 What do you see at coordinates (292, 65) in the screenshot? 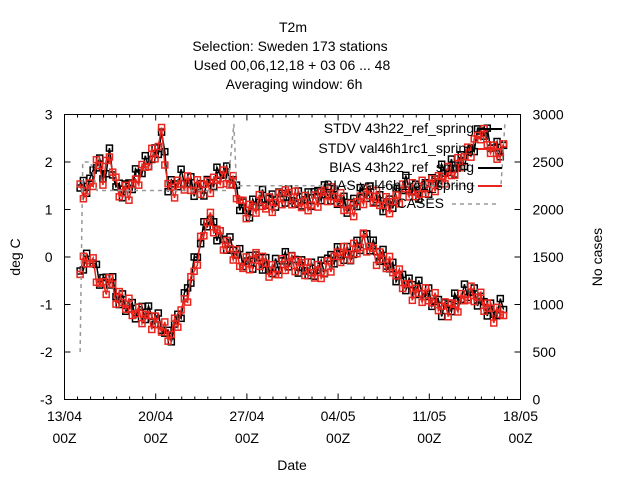
I see `chart-title-line-3: Used 00,06,12,18 + 03 06 ... 48` at bounding box center [292, 65].